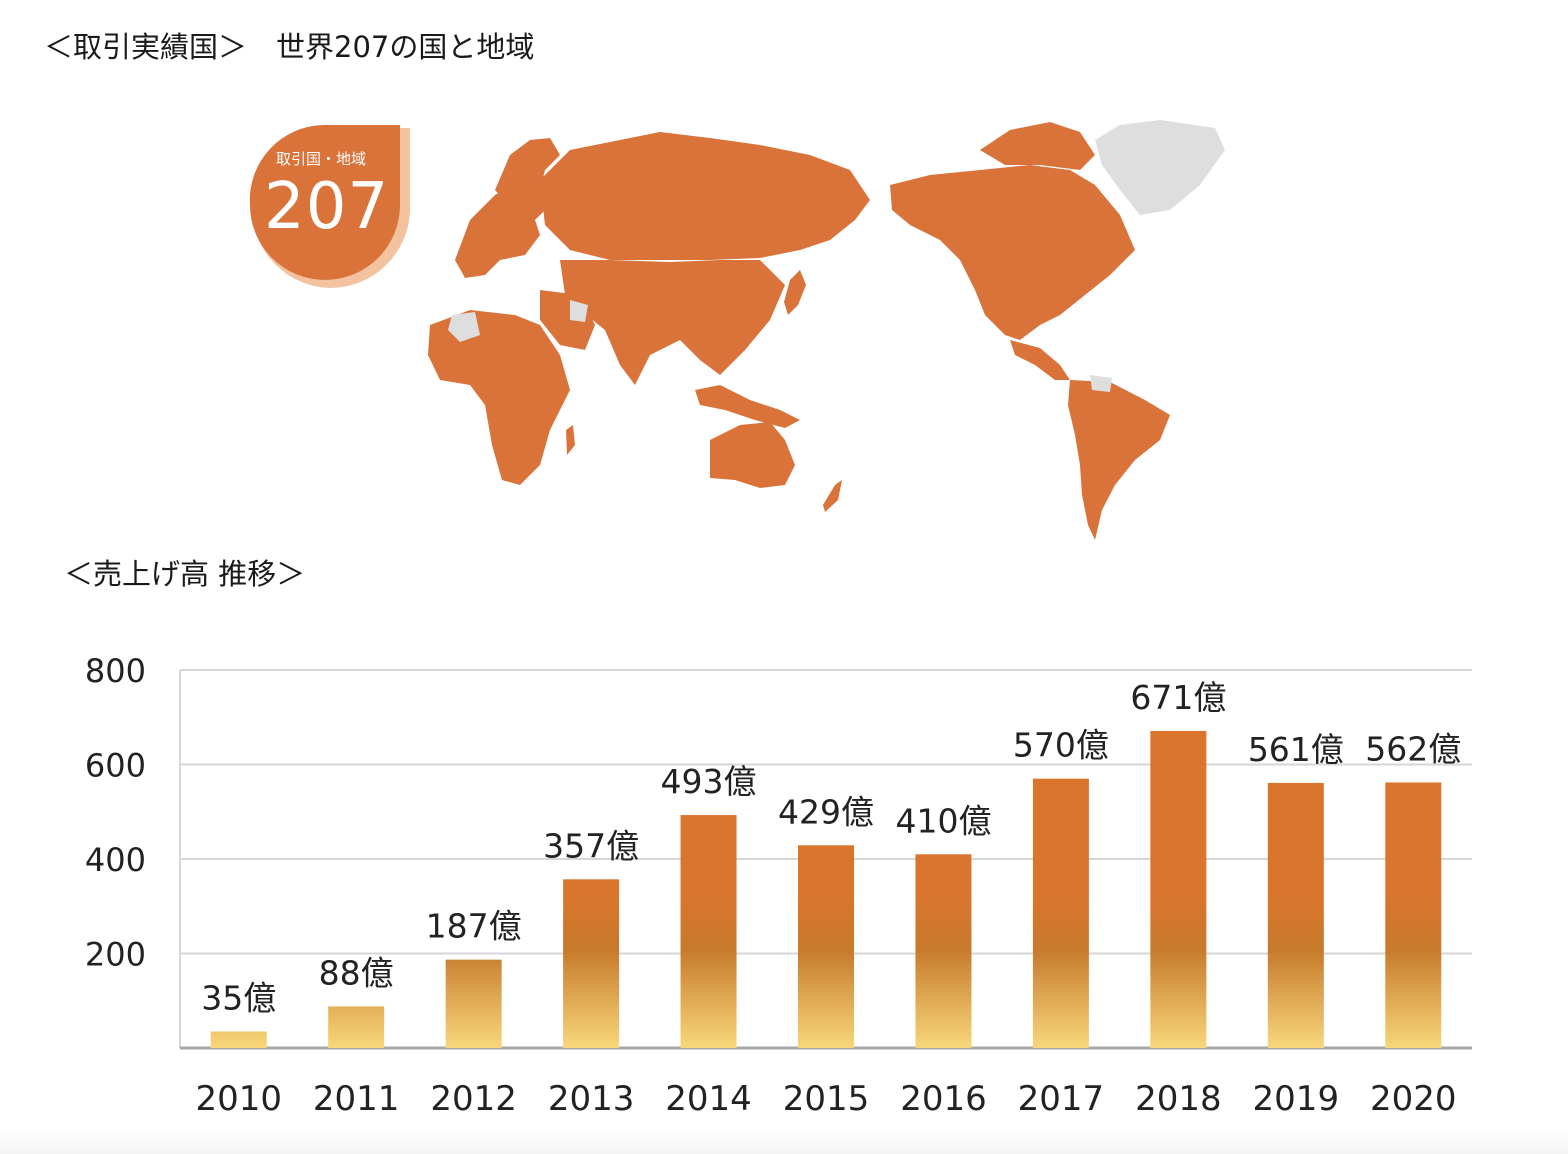 The height and width of the screenshot is (1154, 1568). I want to click on x-tick-label-2011: 2011, so click(356, 1099).